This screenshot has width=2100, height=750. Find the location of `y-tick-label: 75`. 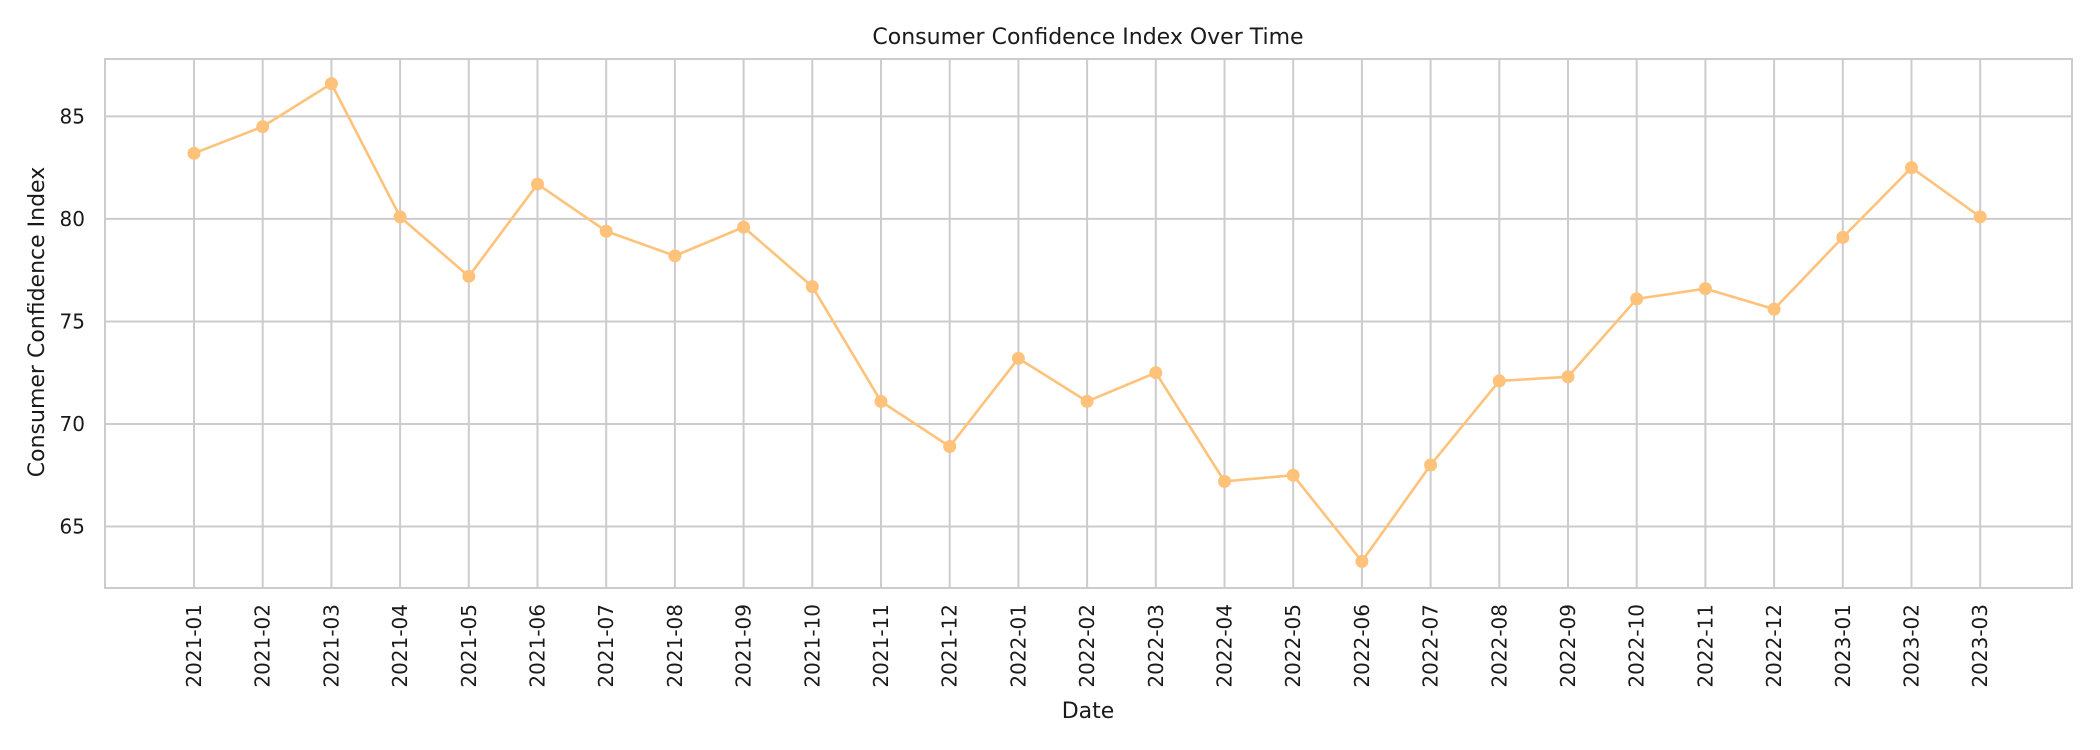

y-tick-label: 75 is located at coordinates (72, 321).